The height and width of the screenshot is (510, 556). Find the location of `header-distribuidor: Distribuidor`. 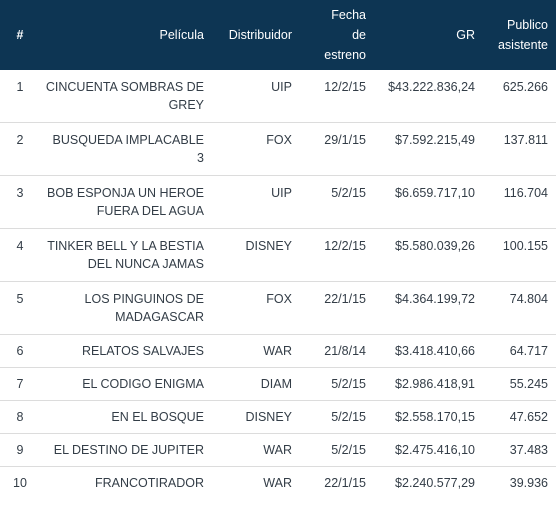

header-distribuidor: Distribuidor is located at coordinates (260, 35).